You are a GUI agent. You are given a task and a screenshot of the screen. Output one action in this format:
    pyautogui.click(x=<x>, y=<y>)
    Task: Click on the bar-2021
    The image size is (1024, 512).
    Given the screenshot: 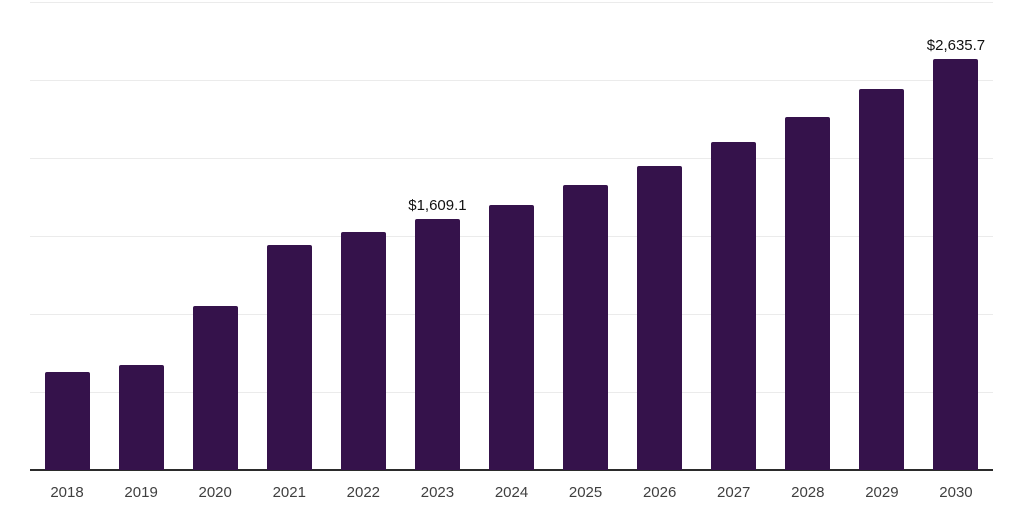 What is the action you would take?
    pyautogui.click(x=289, y=357)
    